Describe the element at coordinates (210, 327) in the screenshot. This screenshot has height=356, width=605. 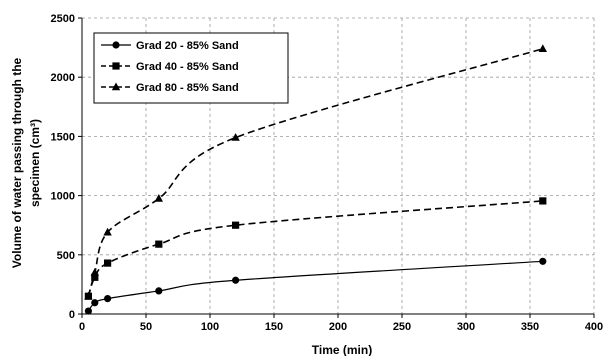
I see `x-tick-label: 100` at that location.